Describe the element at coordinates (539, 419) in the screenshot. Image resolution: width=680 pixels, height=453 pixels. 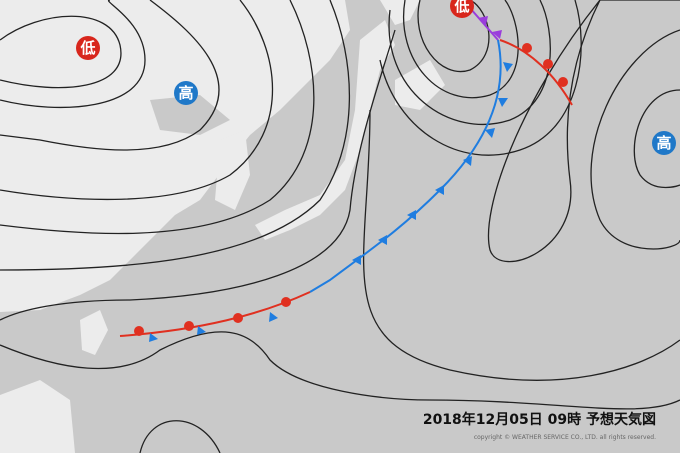
I see `map-title: 2018年12月05日 09時 予想天気図` at that location.